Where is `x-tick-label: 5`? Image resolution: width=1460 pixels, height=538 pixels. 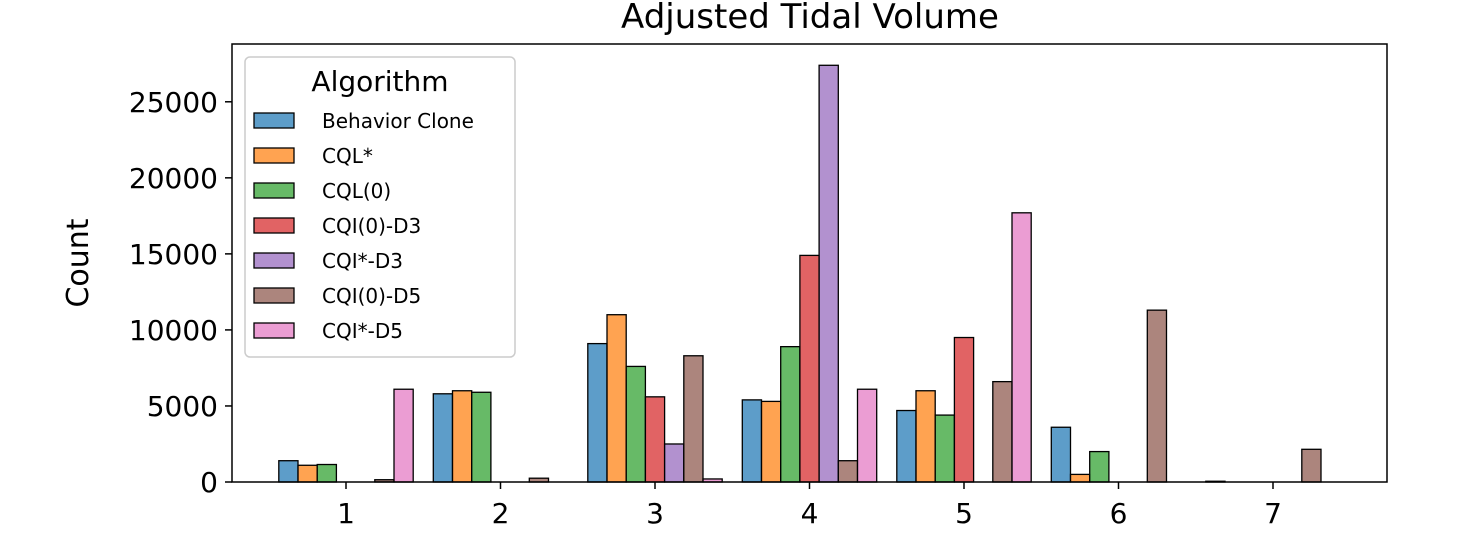
x-tick-label: 5 is located at coordinates (964, 513).